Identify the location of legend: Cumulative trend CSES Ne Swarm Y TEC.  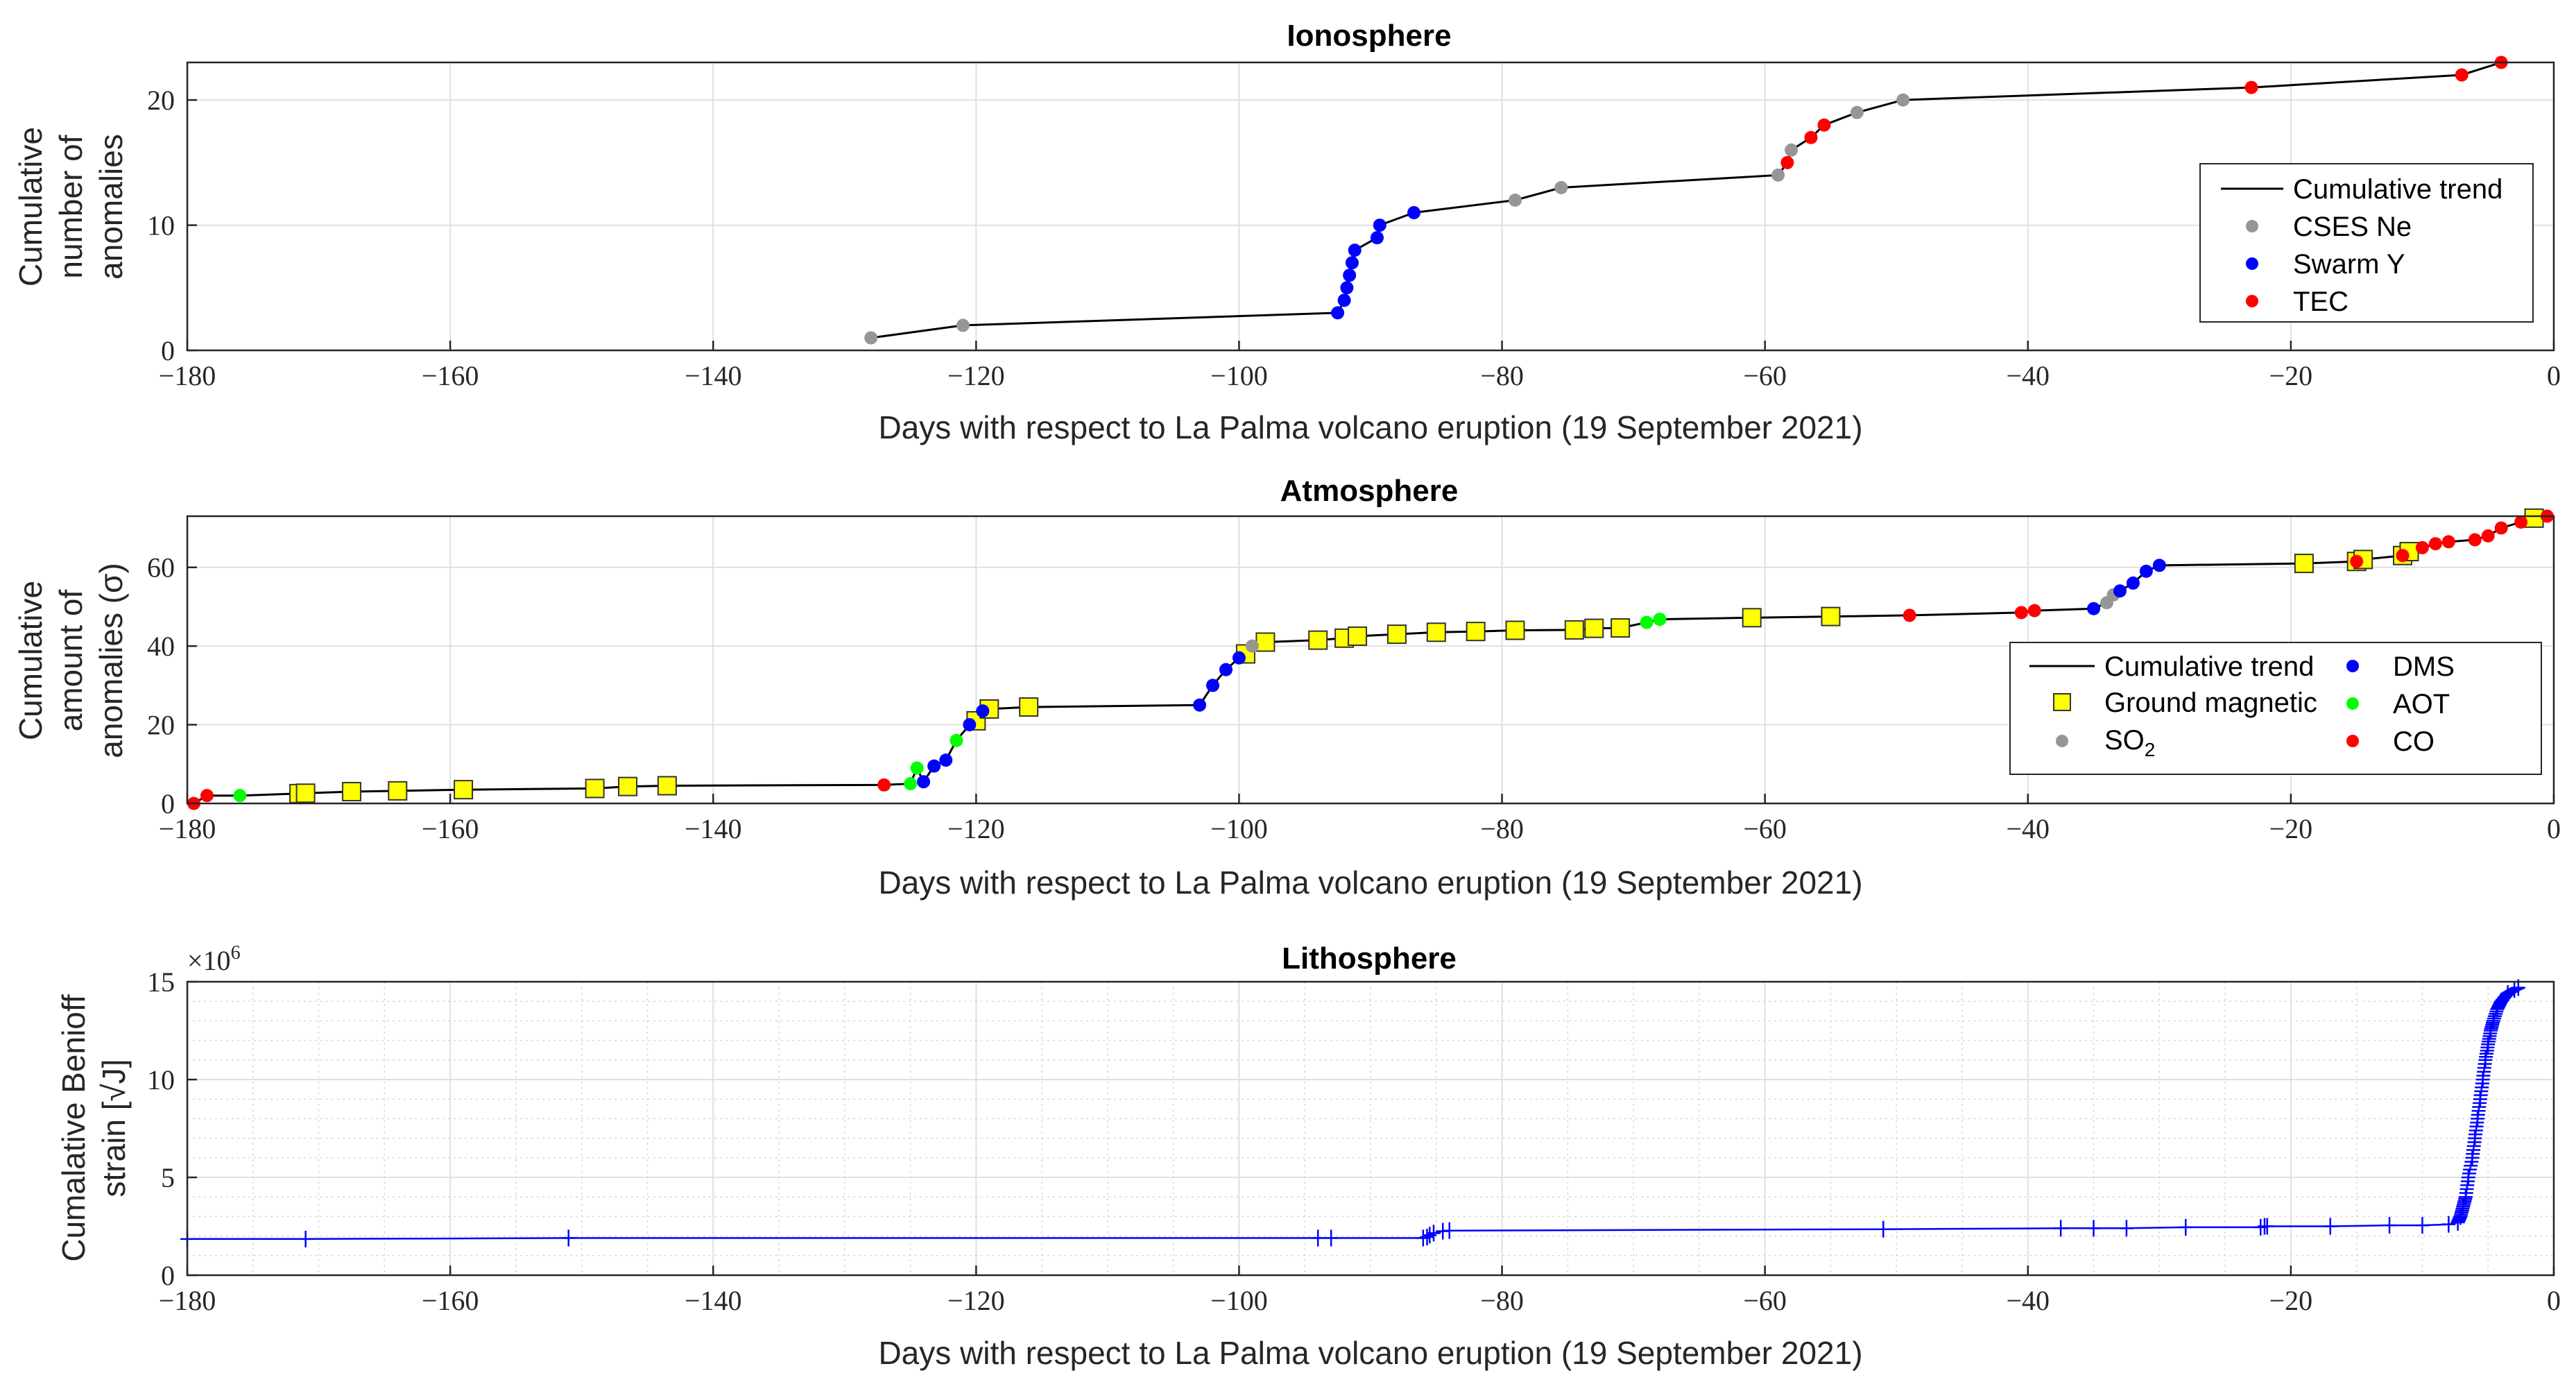
(2366, 243).